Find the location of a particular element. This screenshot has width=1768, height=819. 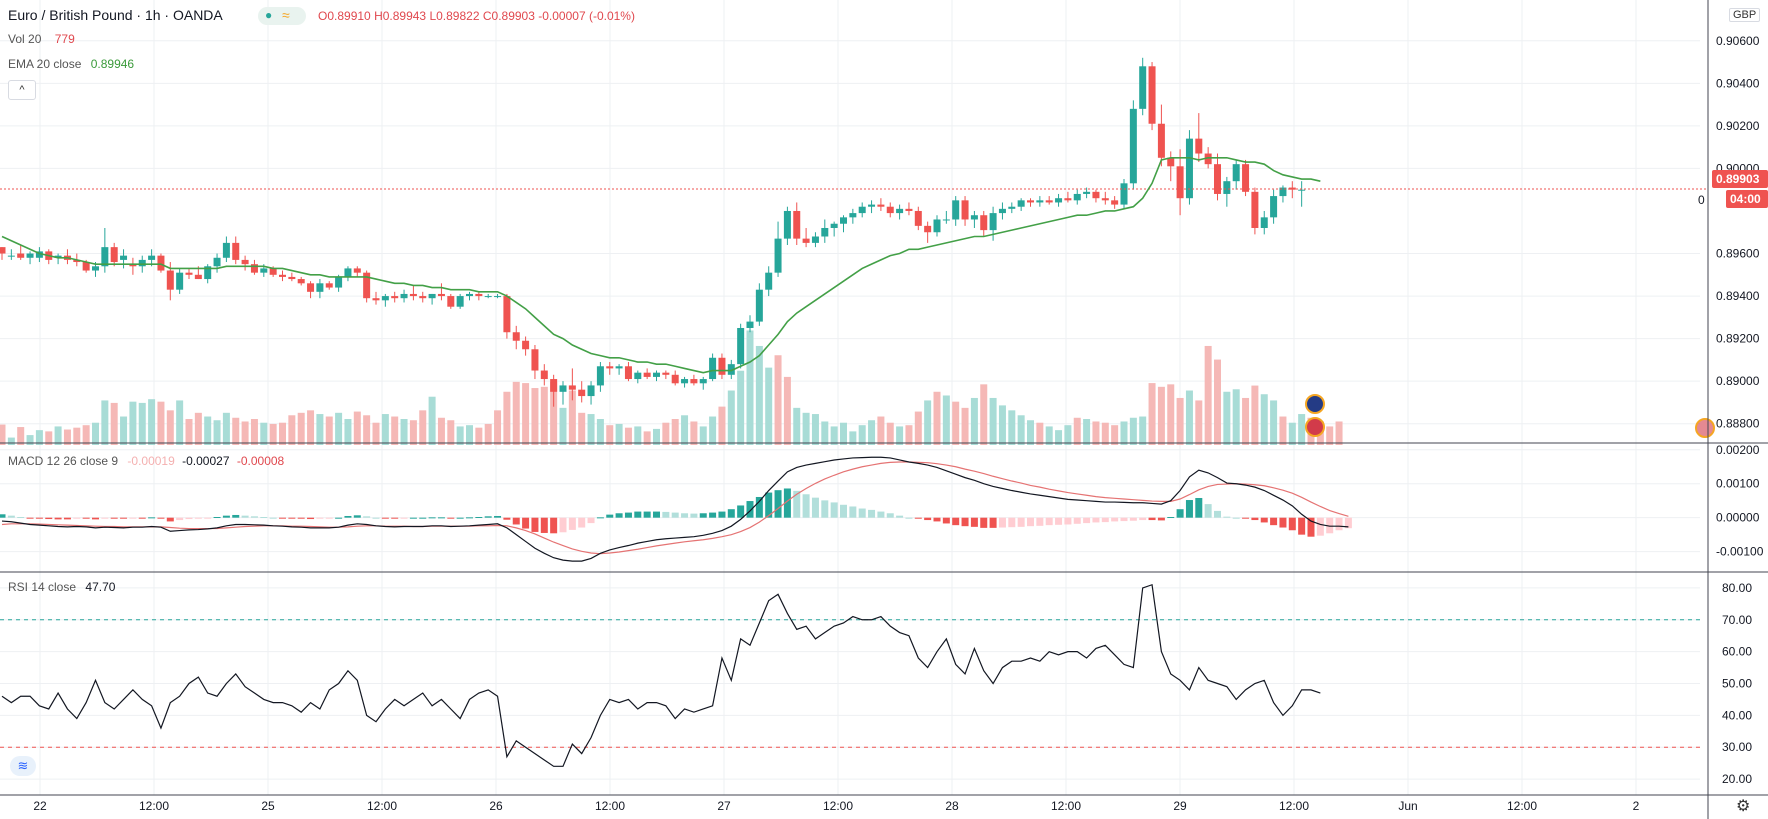

rsi-tick-label: 80.00 is located at coordinates (1737, 588).